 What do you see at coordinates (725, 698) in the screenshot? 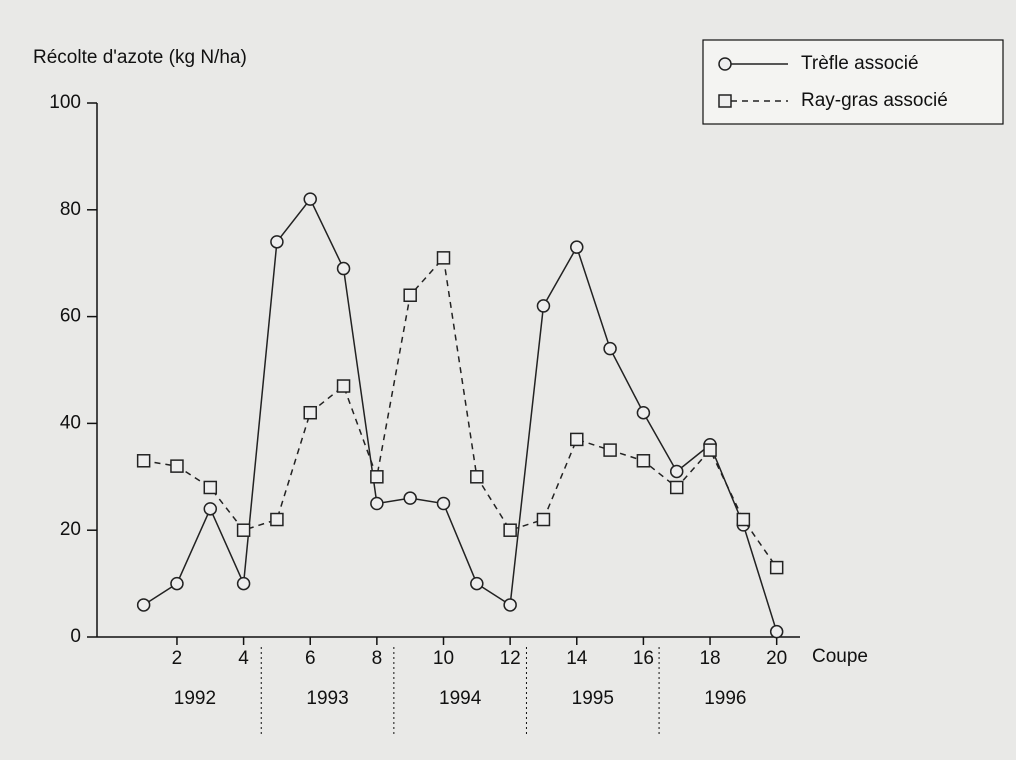
I see `year-label: 1996` at bounding box center [725, 698].